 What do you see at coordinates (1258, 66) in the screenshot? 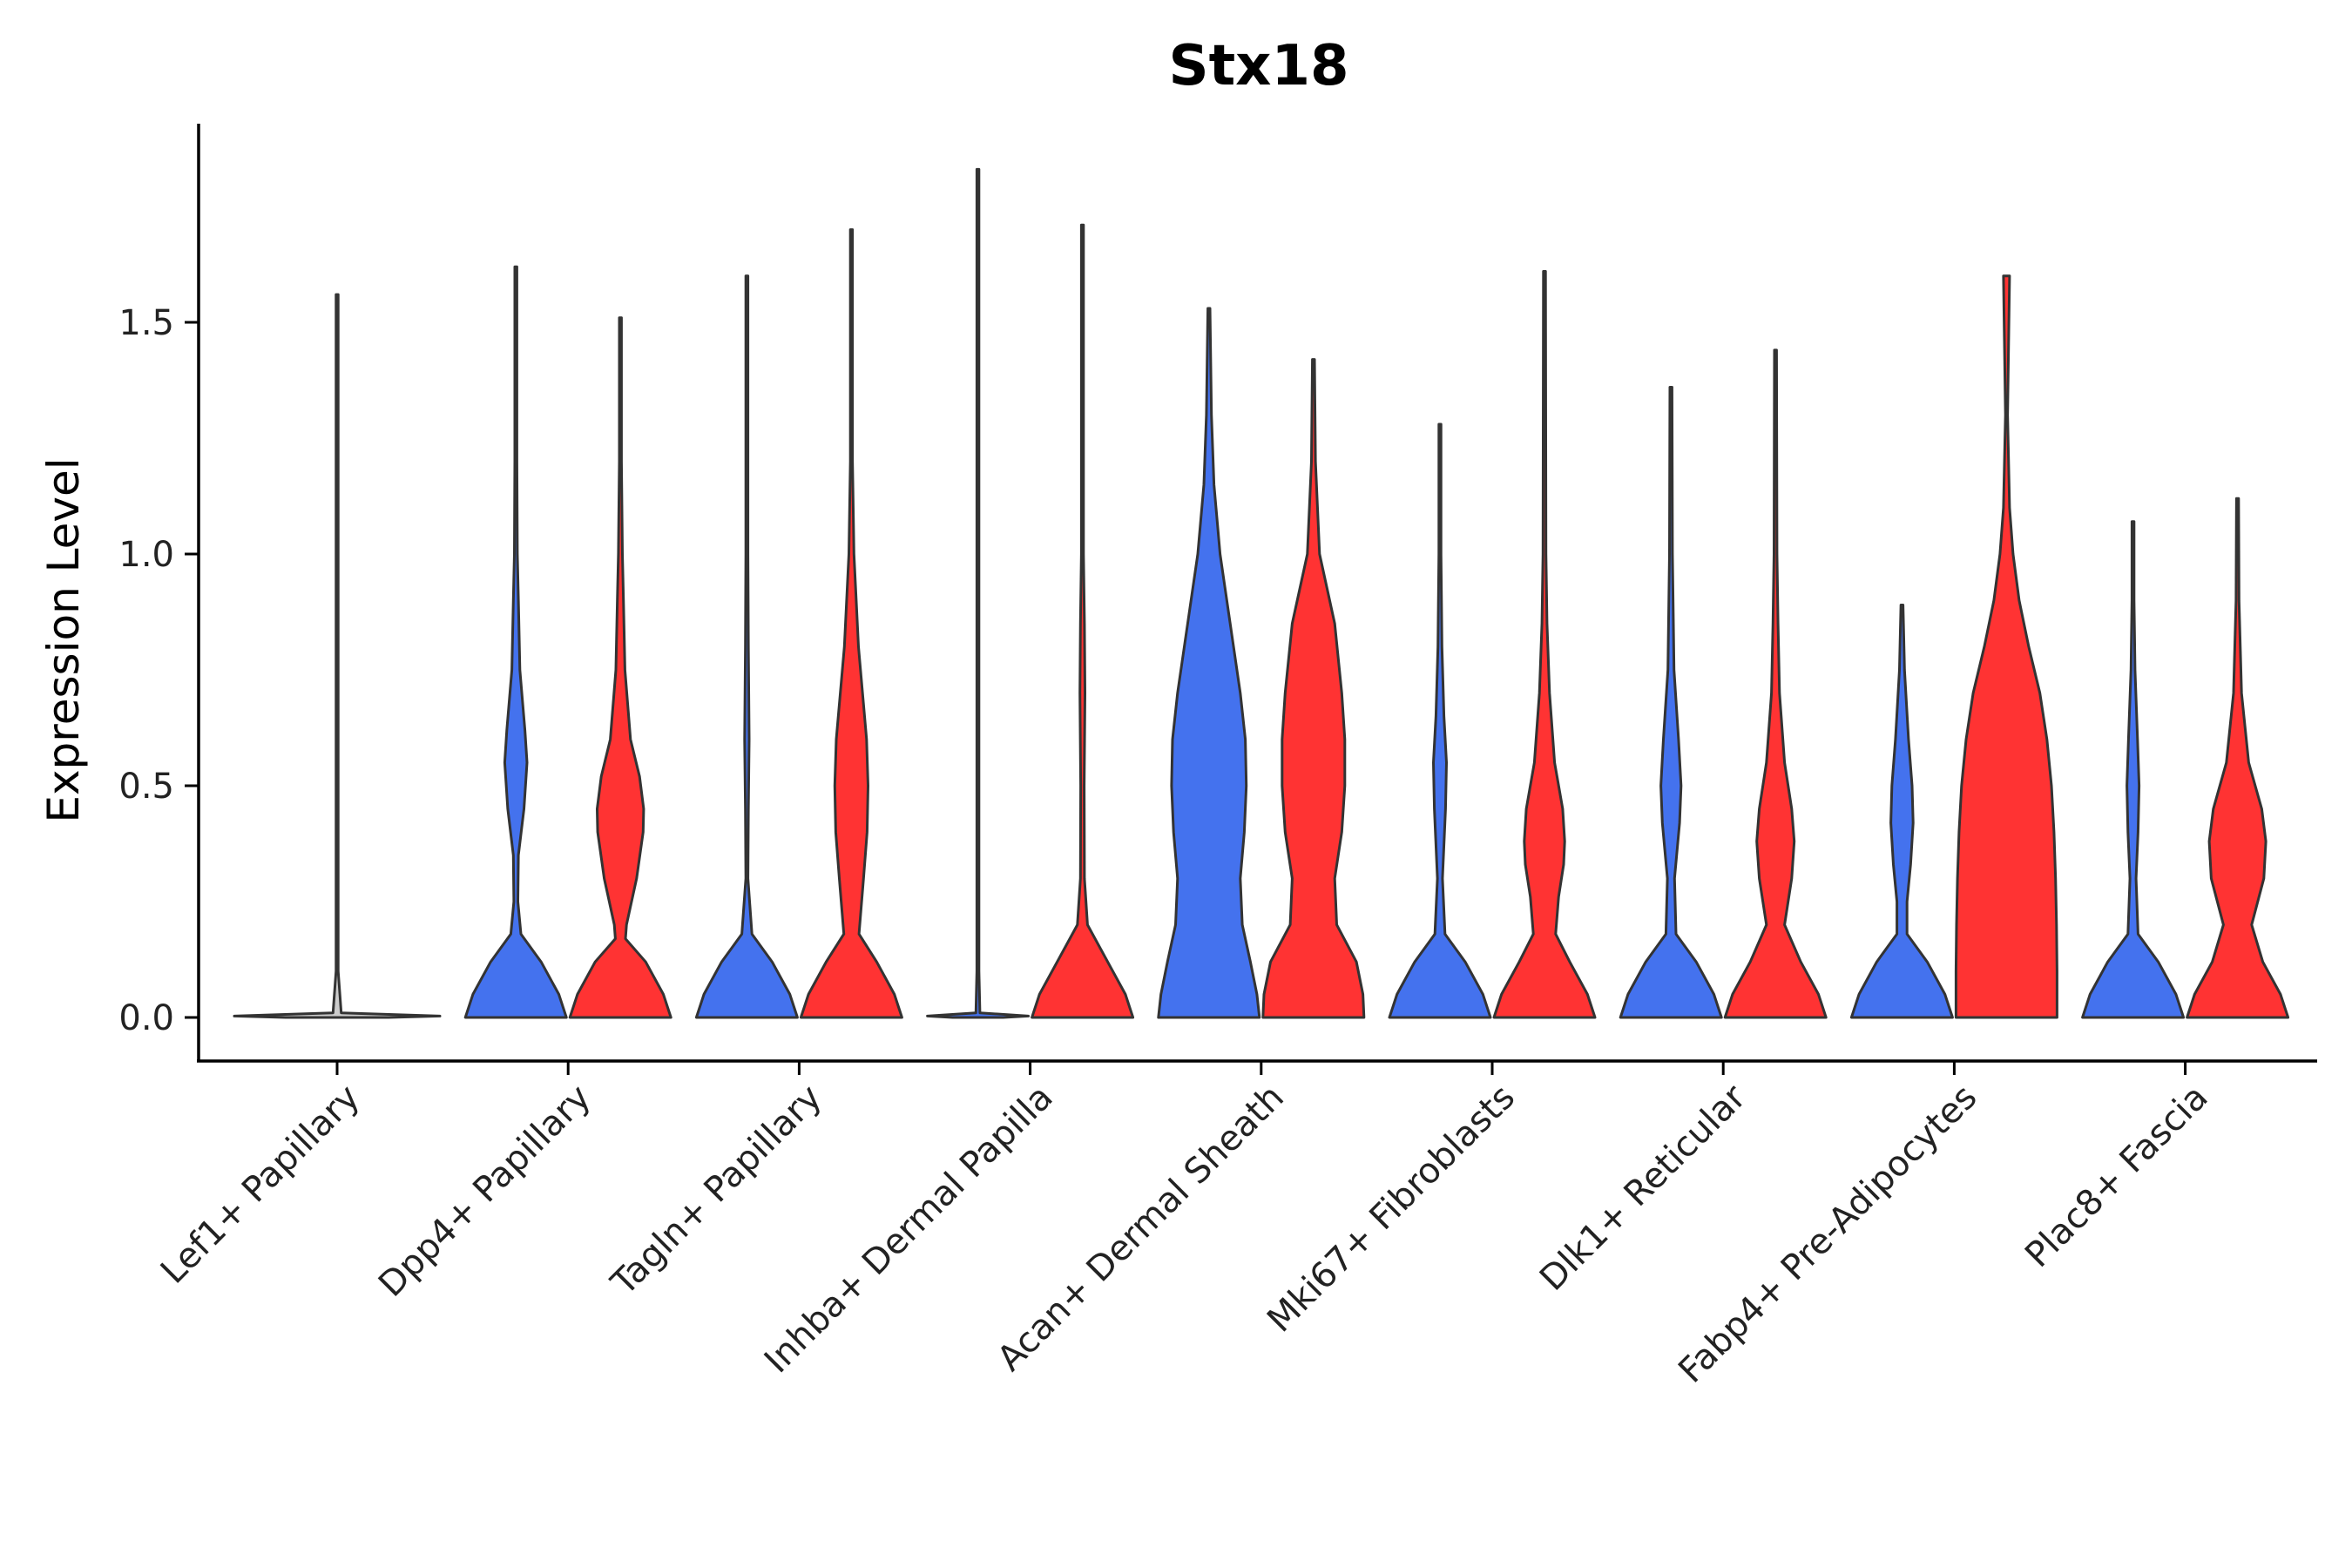
I see `chart-title: Stx18` at bounding box center [1258, 66].